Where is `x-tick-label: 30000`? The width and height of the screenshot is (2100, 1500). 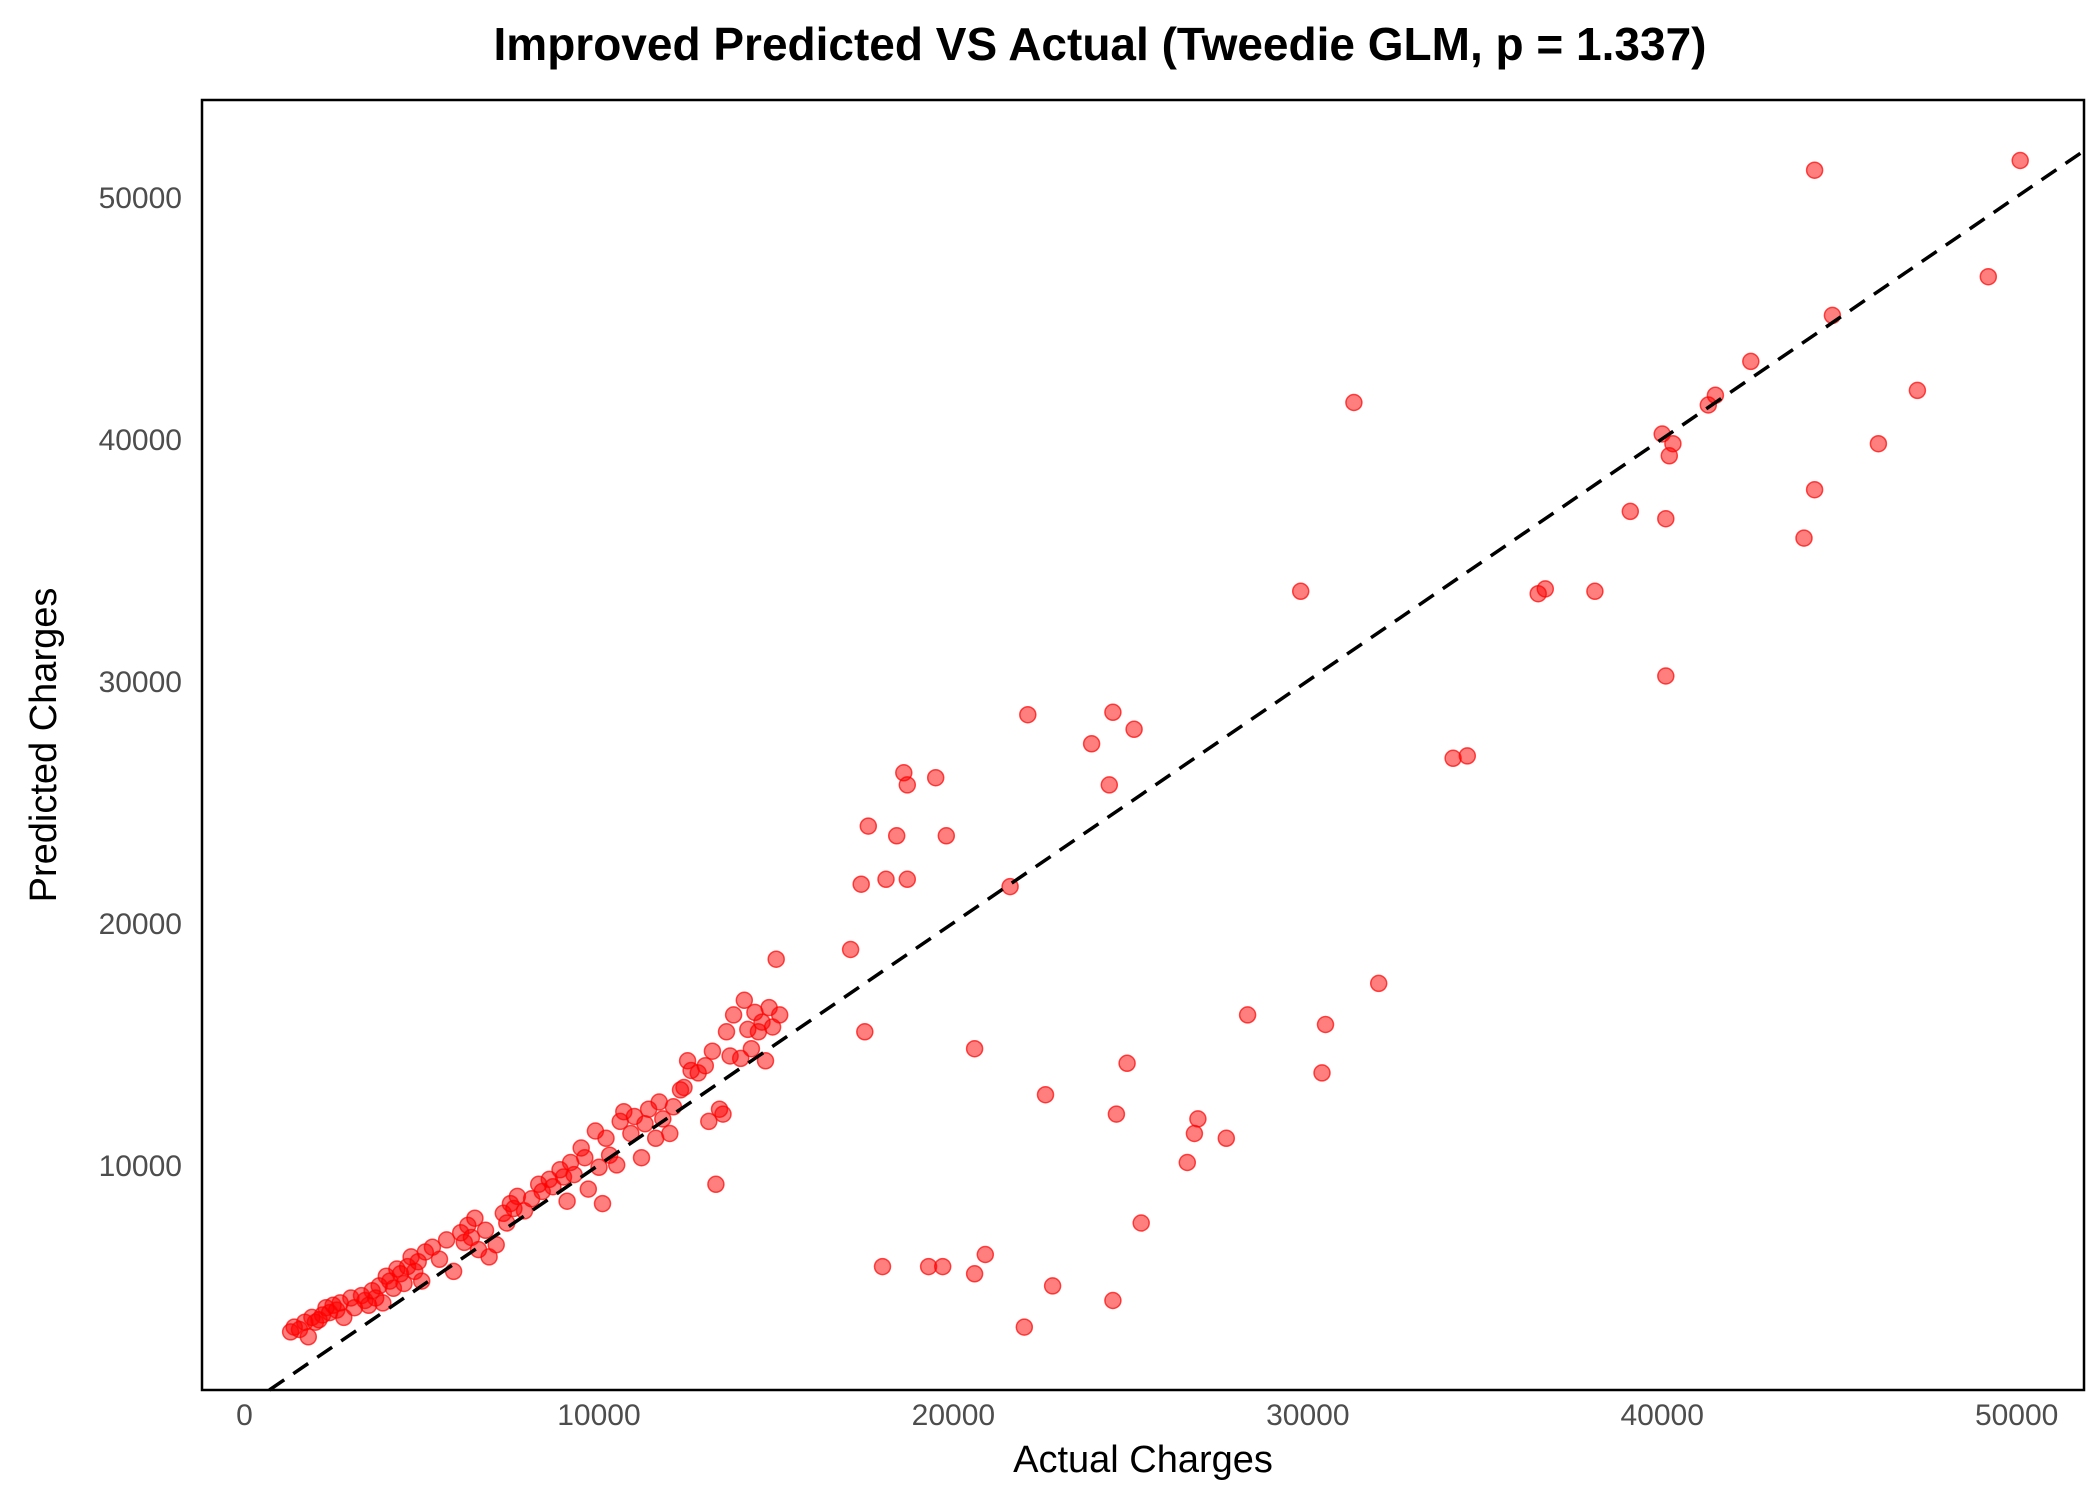
x-tick-label: 30000 is located at coordinates (1307, 1415).